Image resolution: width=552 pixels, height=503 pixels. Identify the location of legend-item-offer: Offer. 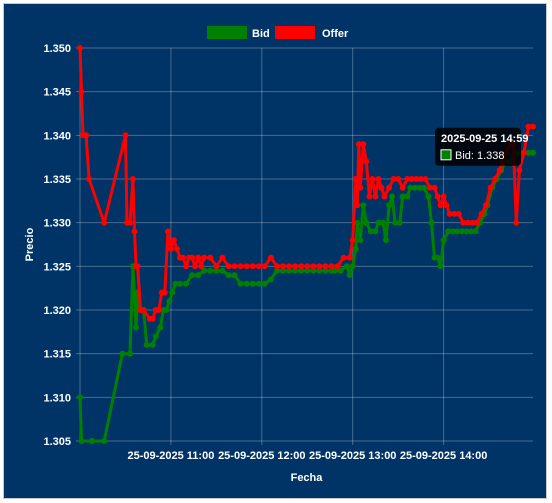
(312, 33).